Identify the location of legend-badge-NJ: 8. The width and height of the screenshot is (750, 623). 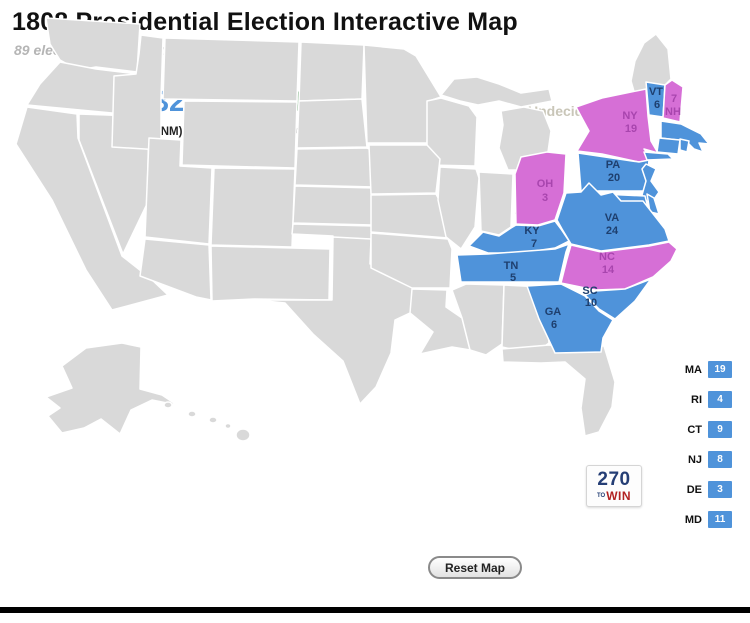
(720, 459).